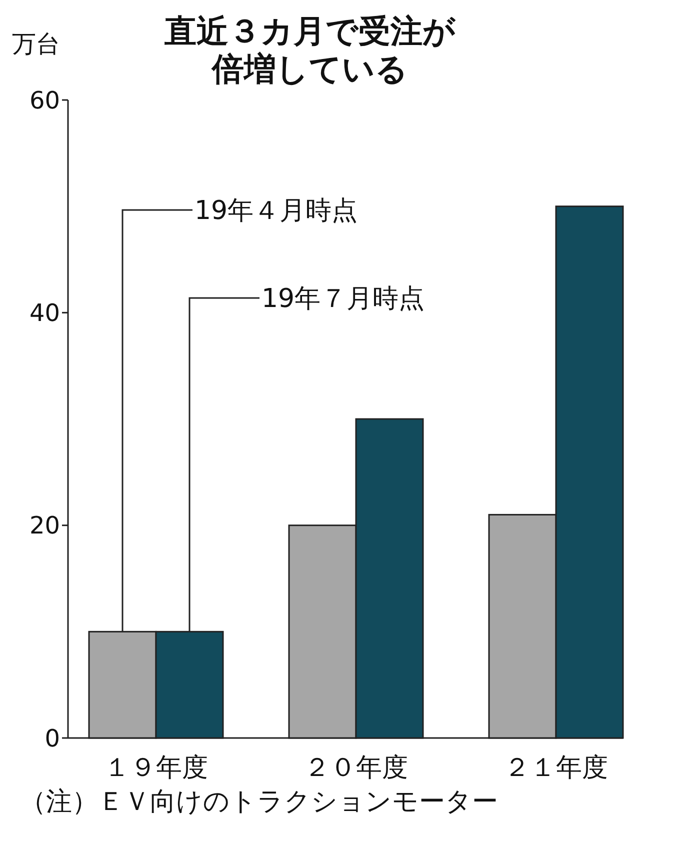 This screenshot has width=680, height=859. I want to click on y-tick-label: 60, so click(44, 100).